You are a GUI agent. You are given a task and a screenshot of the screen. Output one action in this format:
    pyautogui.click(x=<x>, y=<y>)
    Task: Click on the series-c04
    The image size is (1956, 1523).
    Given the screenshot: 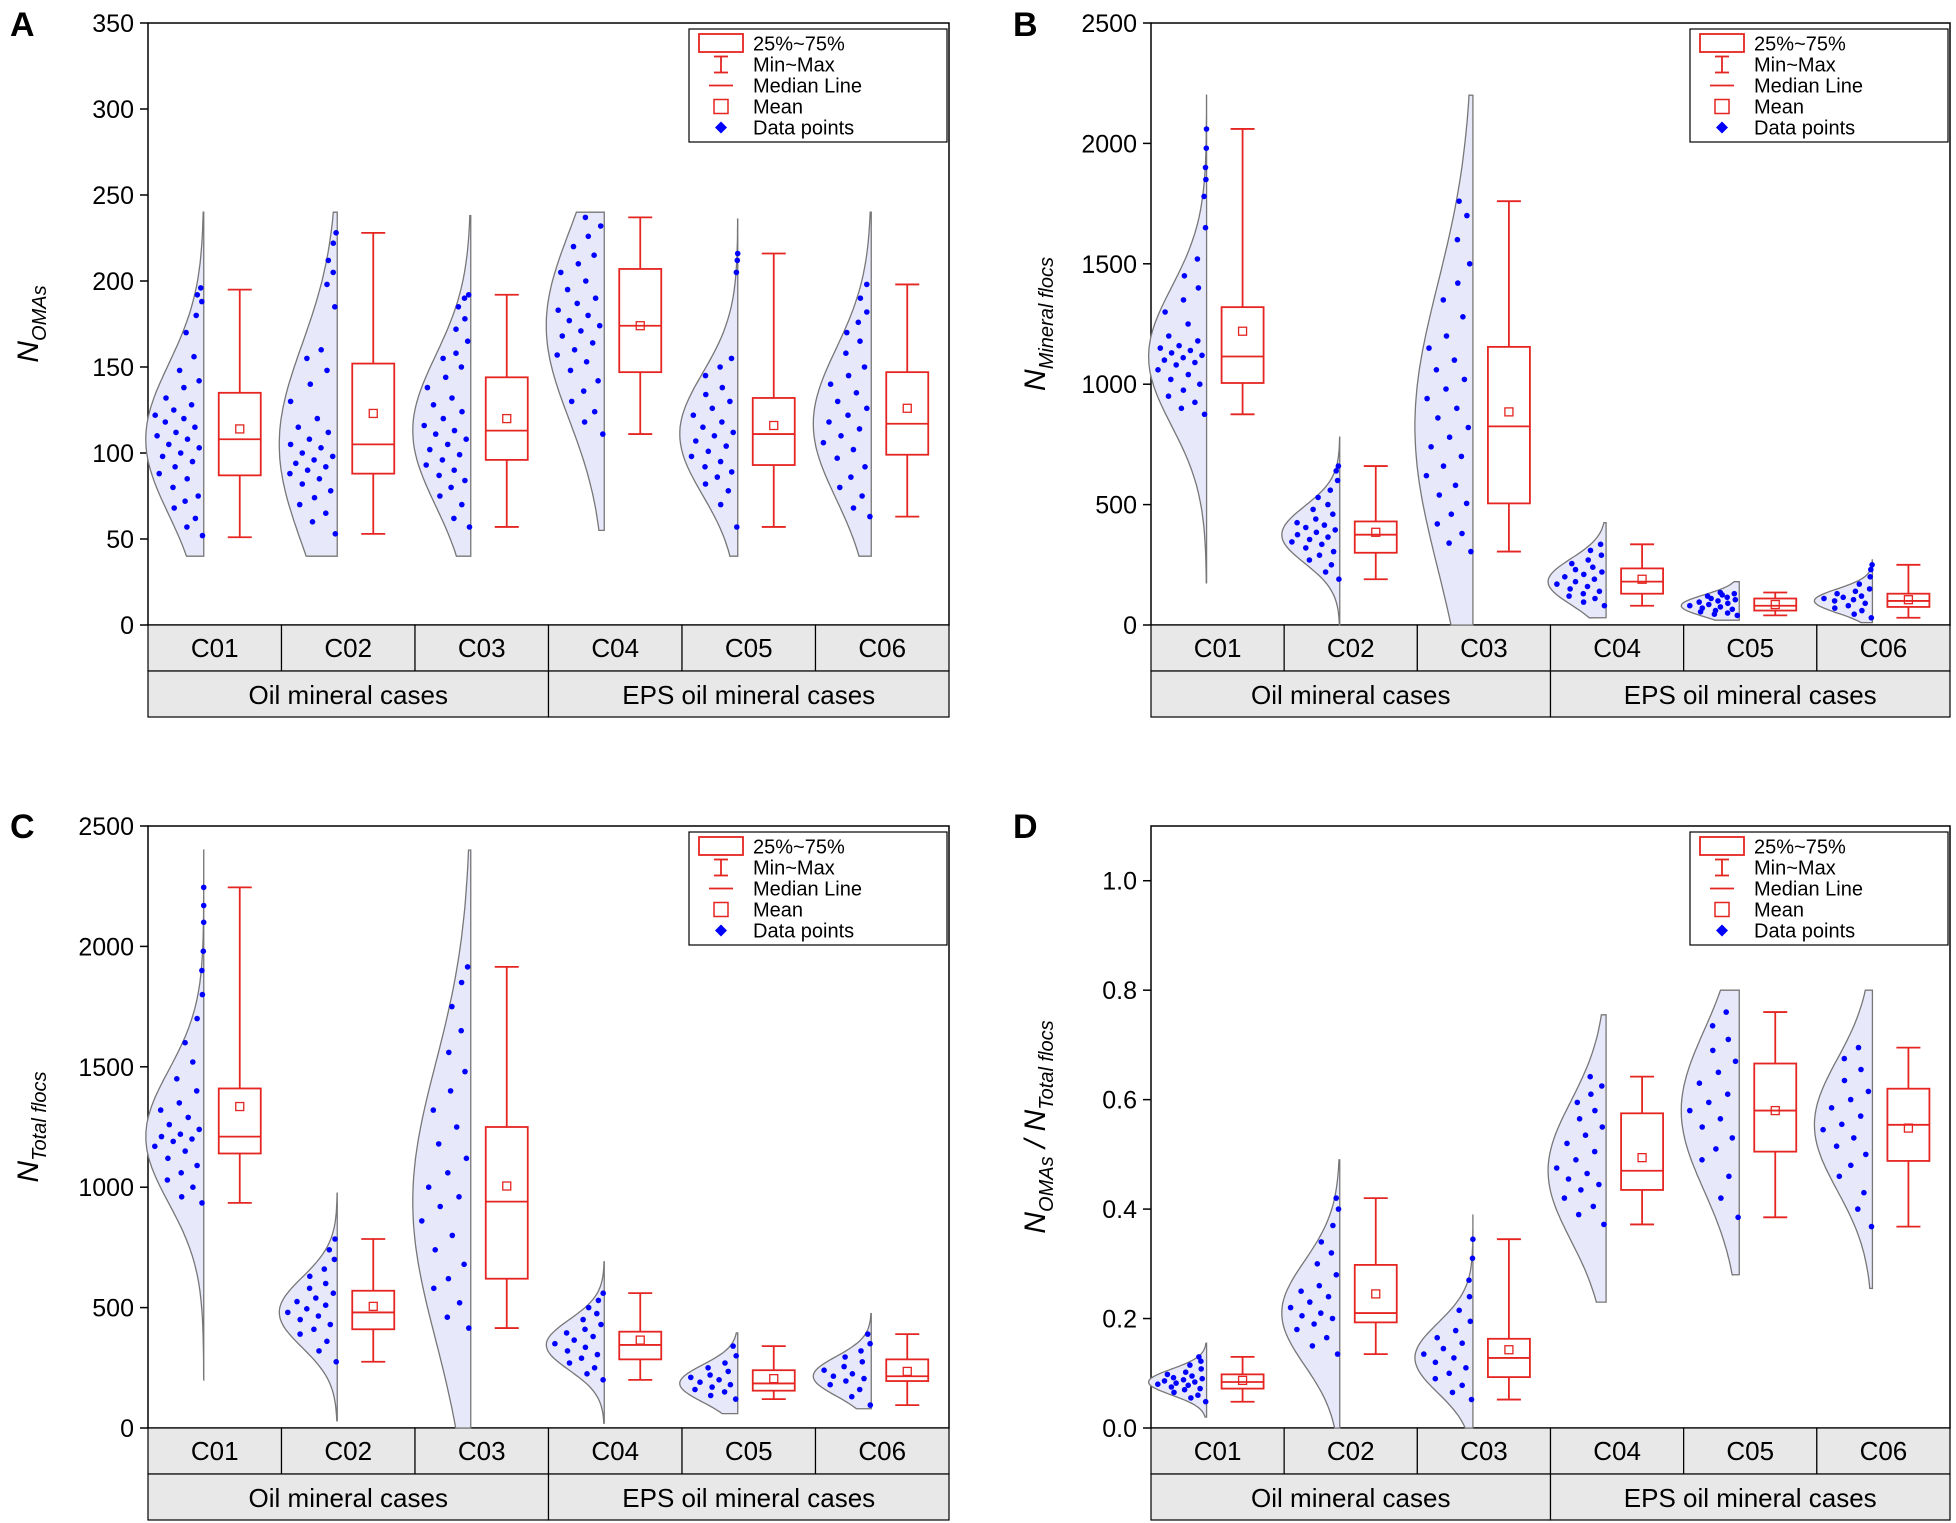 What is the action you would take?
    pyautogui.click(x=604, y=371)
    